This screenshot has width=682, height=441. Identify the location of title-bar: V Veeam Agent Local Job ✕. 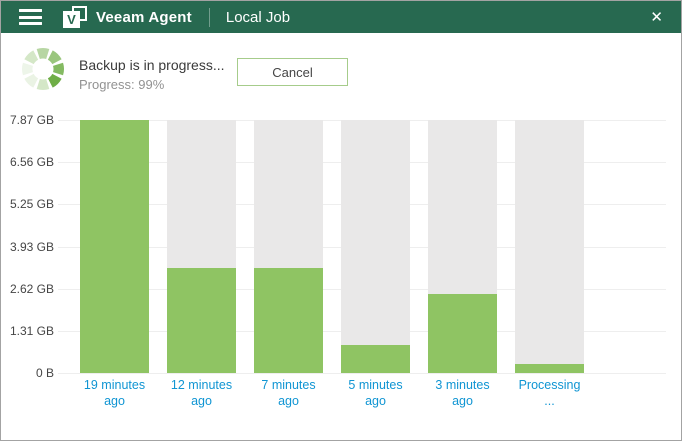
(341, 17).